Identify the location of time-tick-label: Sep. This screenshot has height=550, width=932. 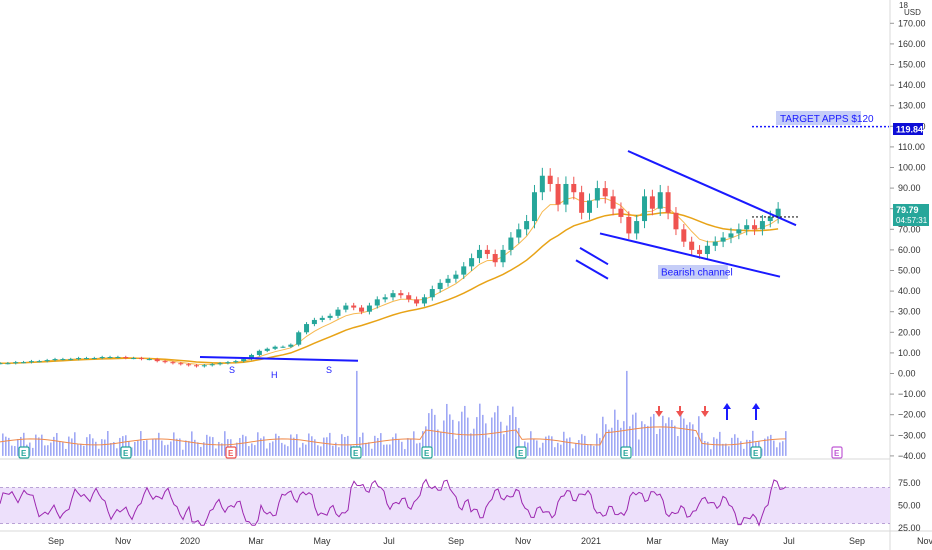
(857, 541).